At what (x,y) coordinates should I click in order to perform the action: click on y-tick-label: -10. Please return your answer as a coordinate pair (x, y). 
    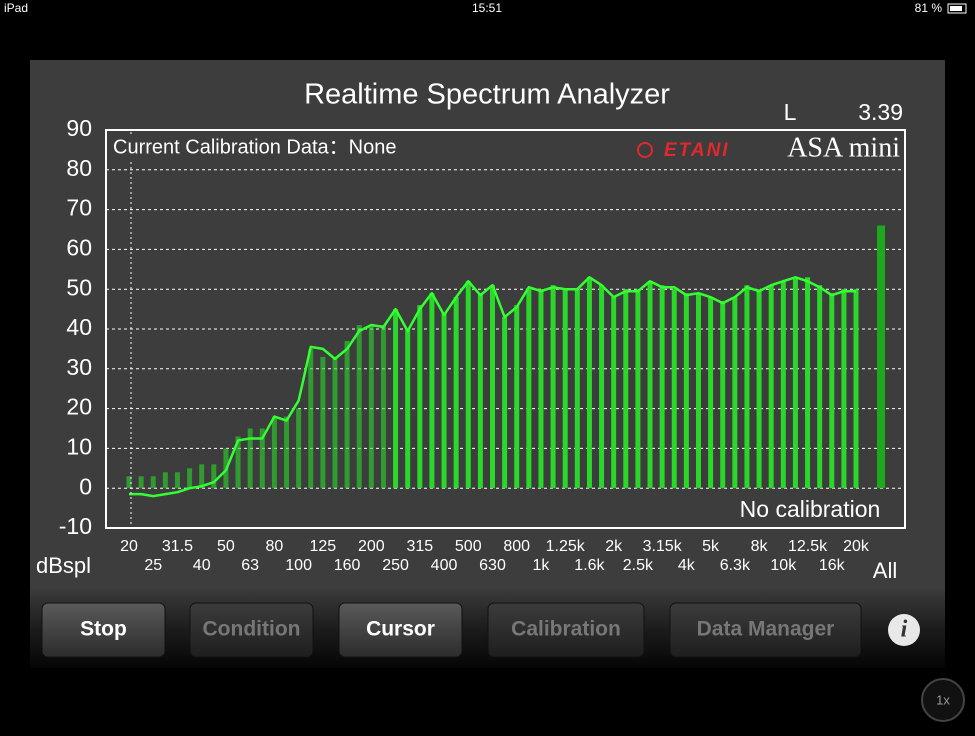
    Looking at the image, I should click on (75, 526).